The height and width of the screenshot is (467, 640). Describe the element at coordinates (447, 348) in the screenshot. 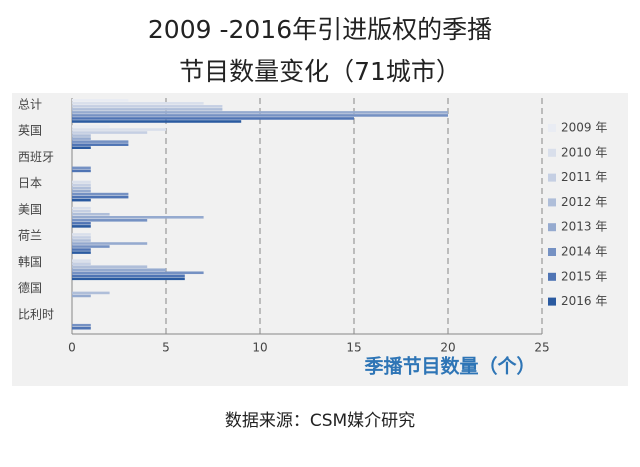

I see `x-tick-label: 20` at that location.